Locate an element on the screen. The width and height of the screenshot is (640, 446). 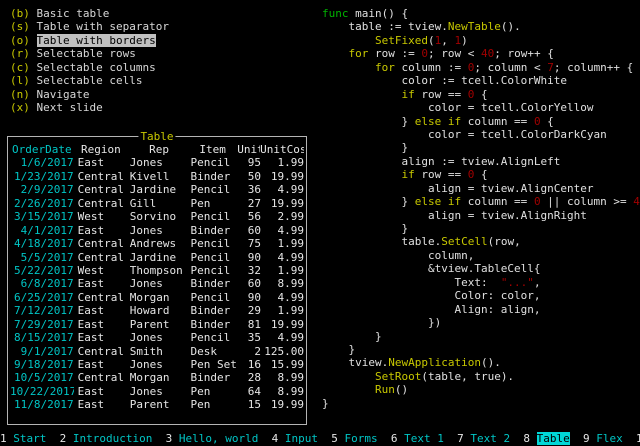
table-row: 9/18/2017 East Jones Pen Set 16 15.99 is located at coordinates (157, 364).